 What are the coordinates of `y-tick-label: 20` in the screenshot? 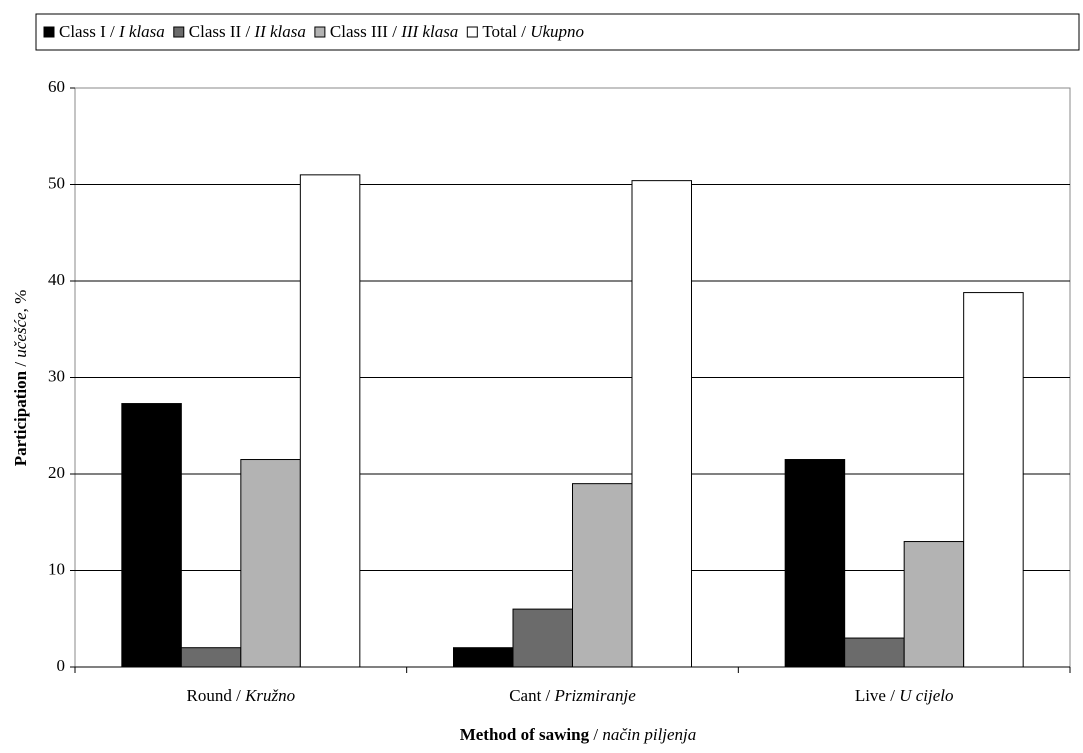 It's located at (56, 472).